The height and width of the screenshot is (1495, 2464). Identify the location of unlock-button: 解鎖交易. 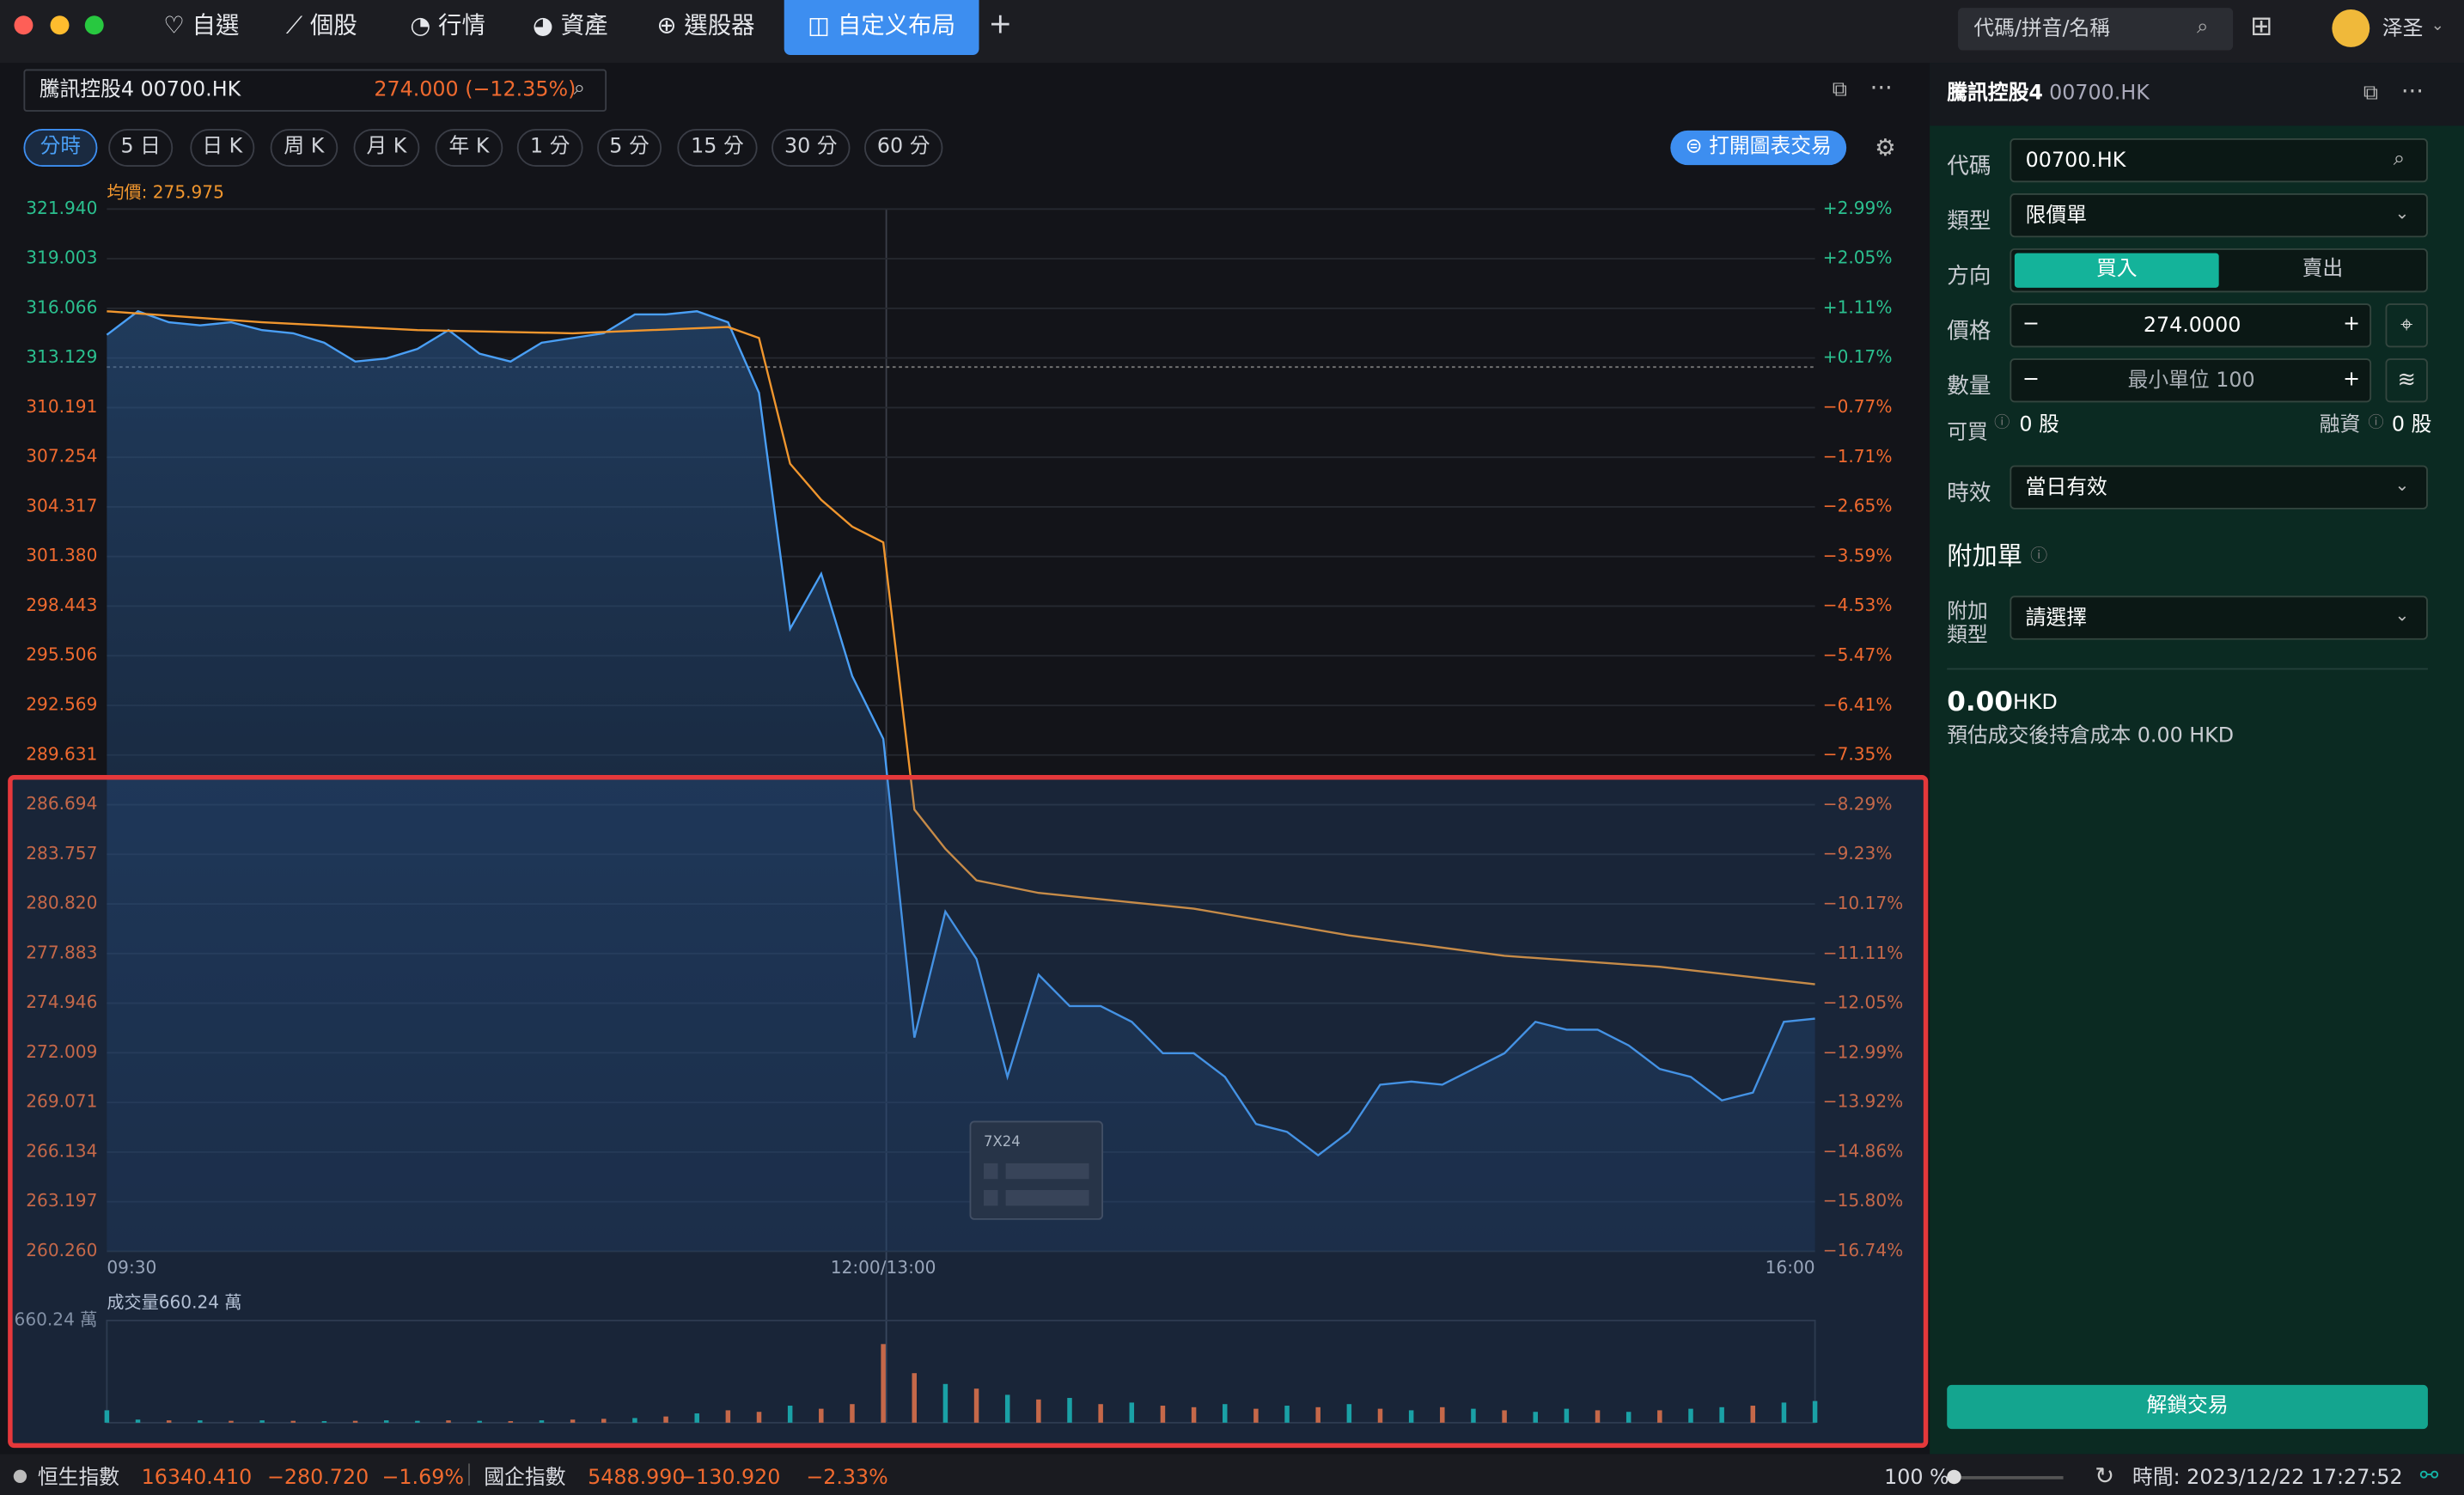
(2187, 1407).